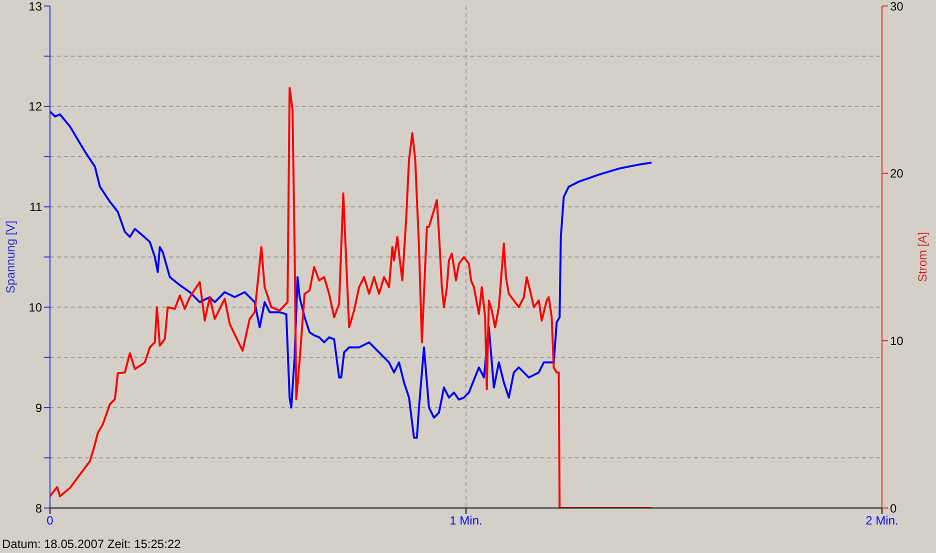 This screenshot has height=553, width=936. What do you see at coordinates (35, 7) in the screenshot?
I see `y-tick-label: 13` at bounding box center [35, 7].